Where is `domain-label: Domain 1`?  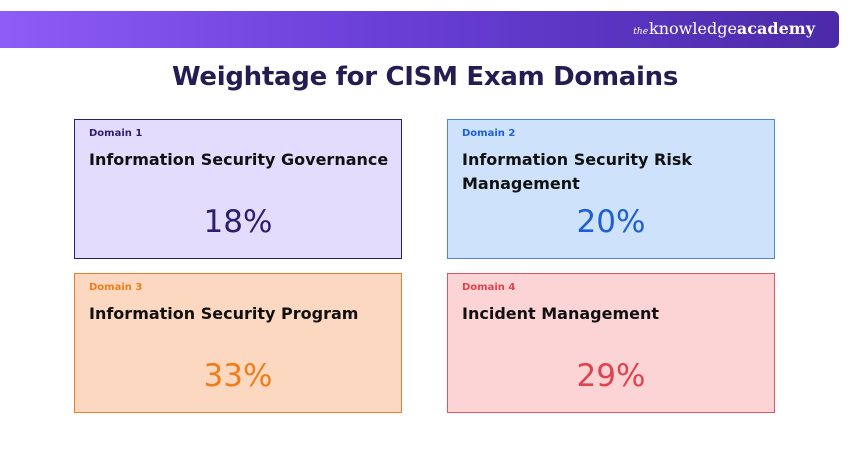 domain-label: Domain 1 is located at coordinates (116, 133).